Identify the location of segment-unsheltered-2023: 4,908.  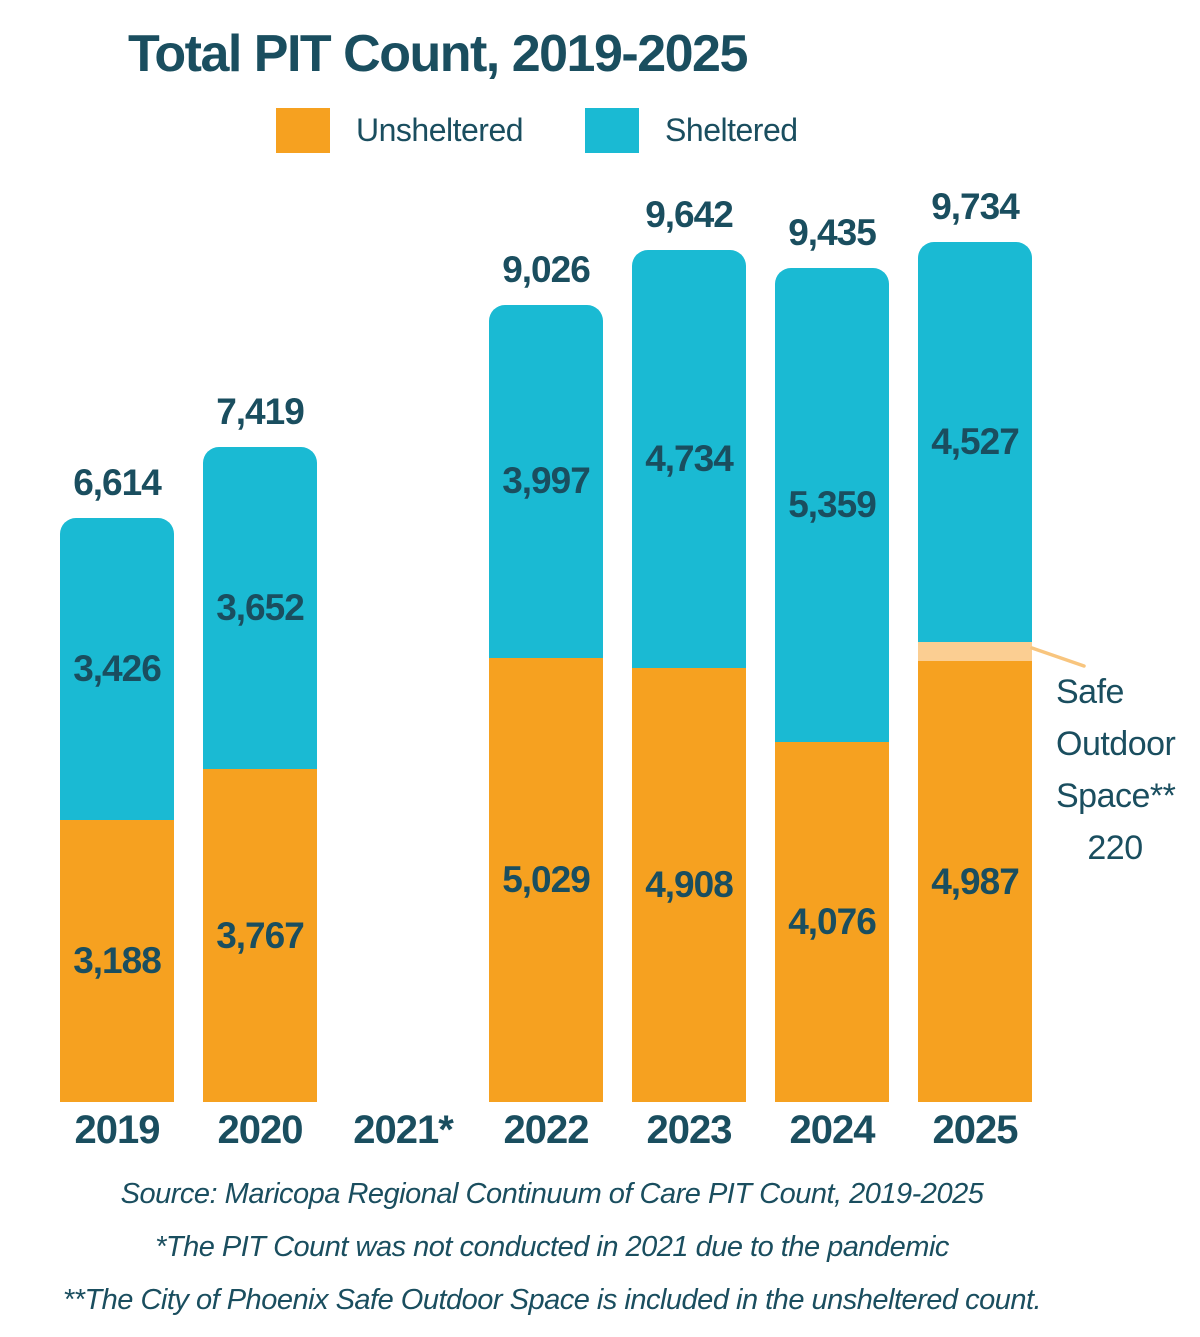
(689, 885).